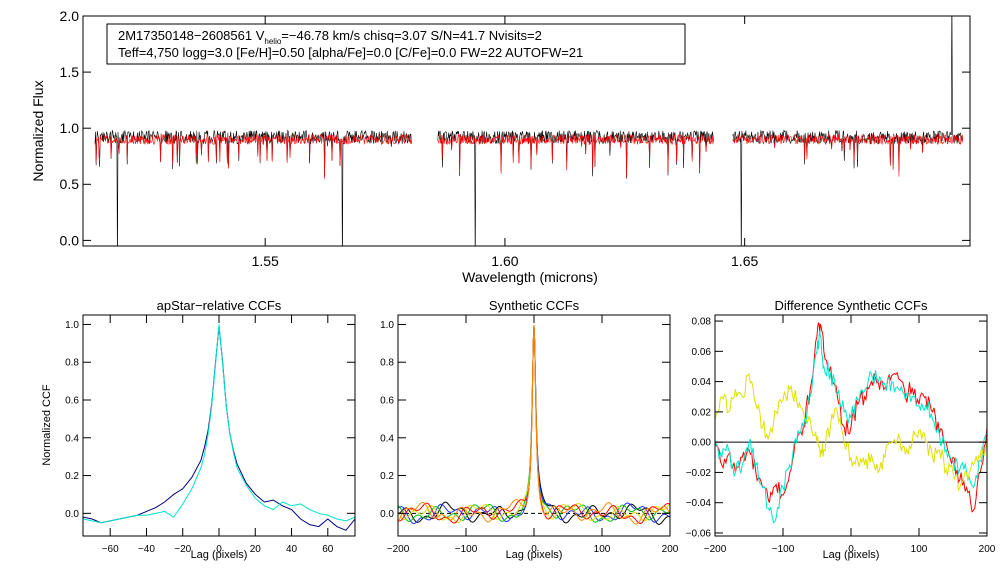  What do you see at coordinates (387, 438) in the screenshot?
I see `synthetic-ytick-label: 0.4` at bounding box center [387, 438].